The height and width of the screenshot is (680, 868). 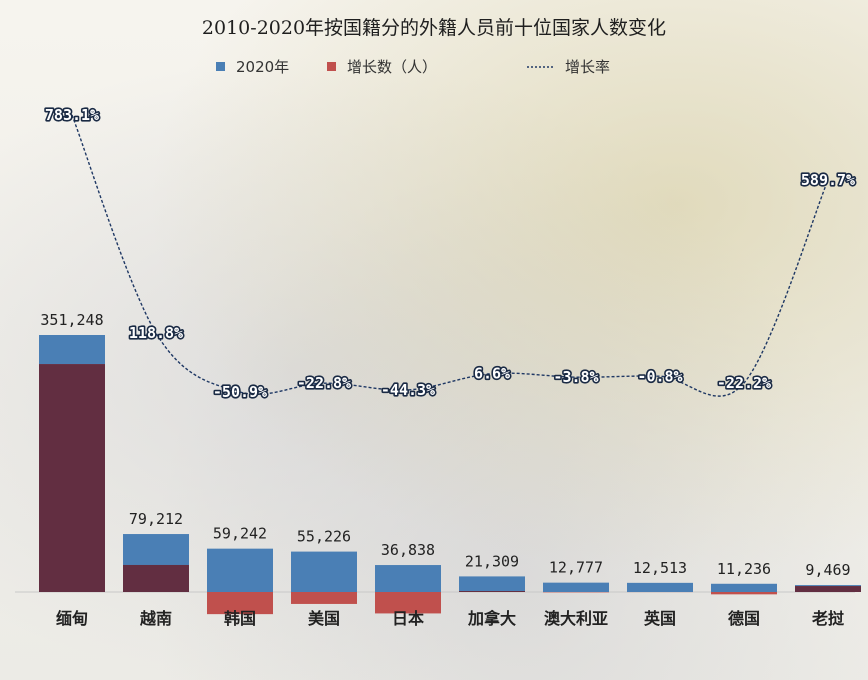 What do you see at coordinates (324, 383) in the screenshot?
I see `rate-label-3: -22.8%` at bounding box center [324, 383].